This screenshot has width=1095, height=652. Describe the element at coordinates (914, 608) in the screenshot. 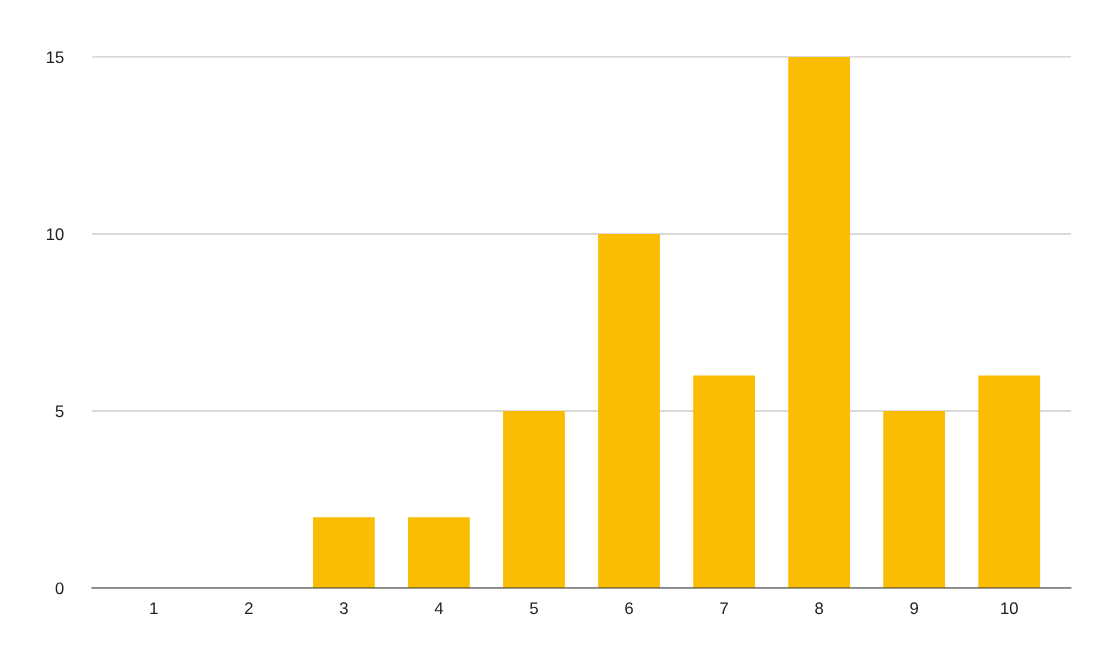

I see `x-tick-label: 9` at that location.